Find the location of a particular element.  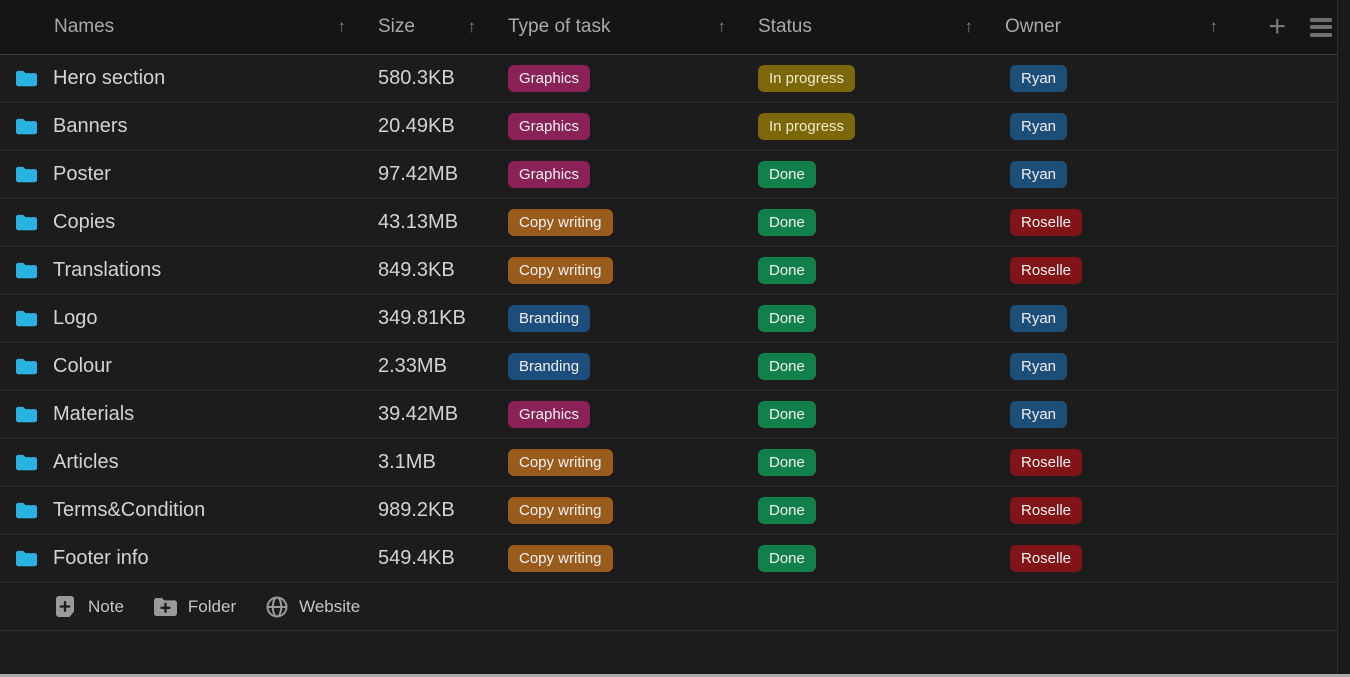

file-size: 549.4KB is located at coordinates (416, 558).